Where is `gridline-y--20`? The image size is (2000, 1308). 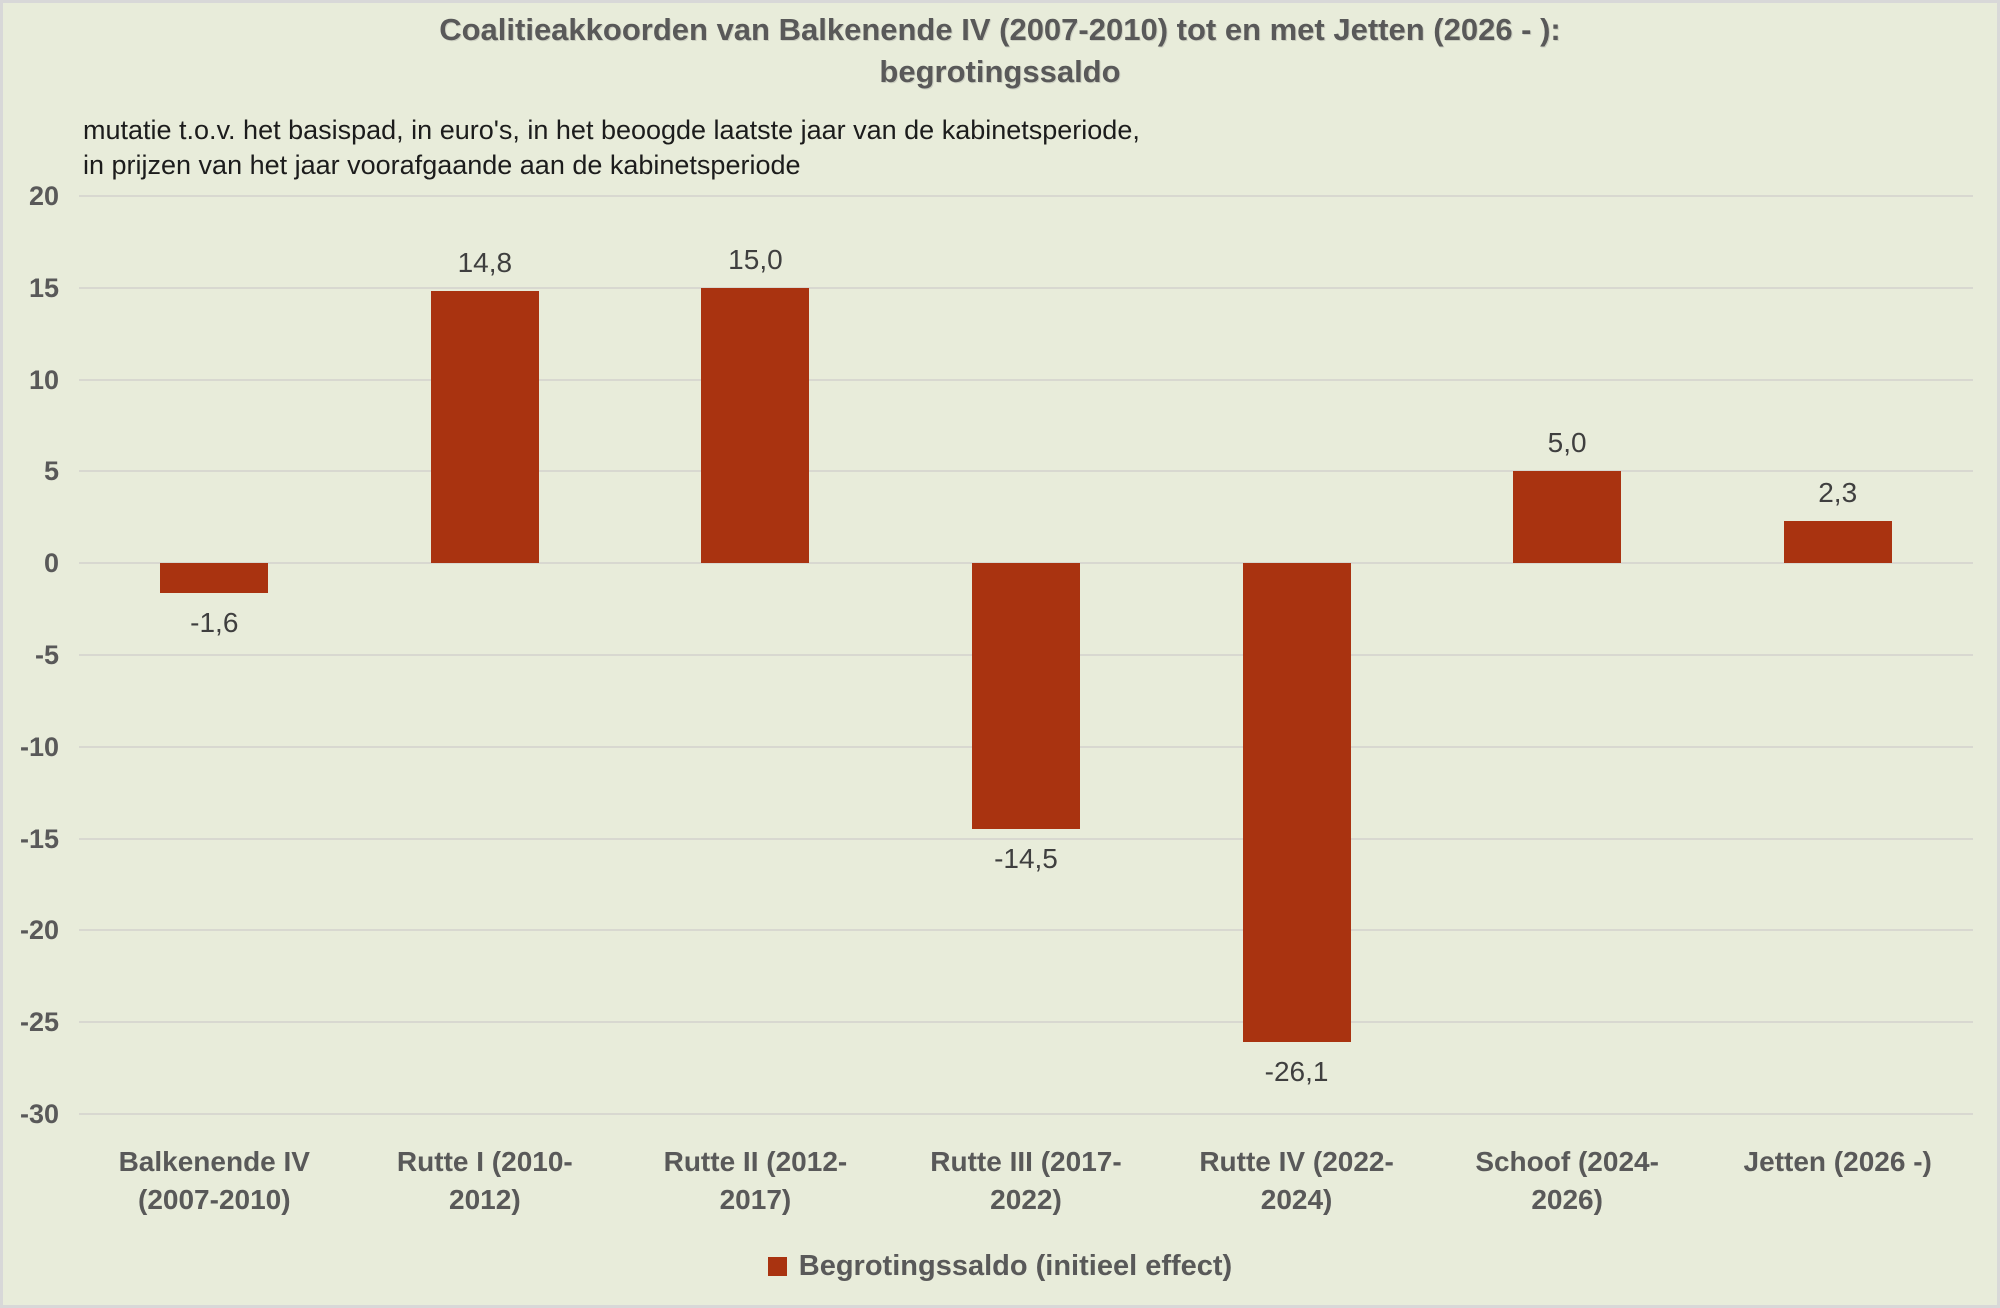
gridline-y--20 is located at coordinates (1026, 930).